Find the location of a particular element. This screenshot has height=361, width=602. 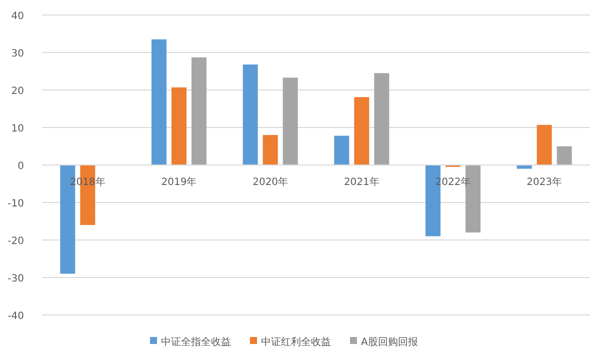

y-tick-label: -40 is located at coordinates (16, 316).